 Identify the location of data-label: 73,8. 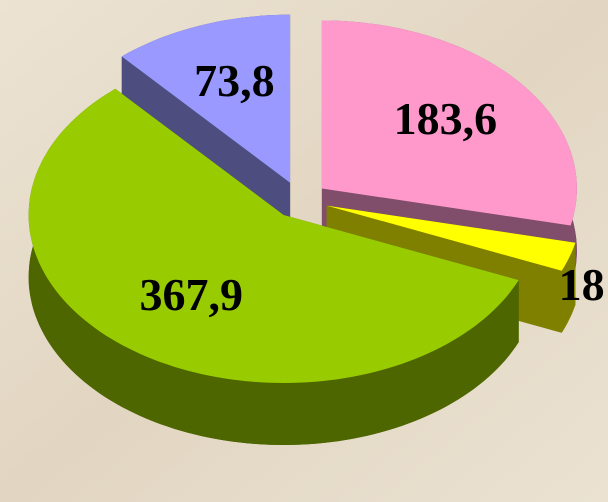
(234, 80).